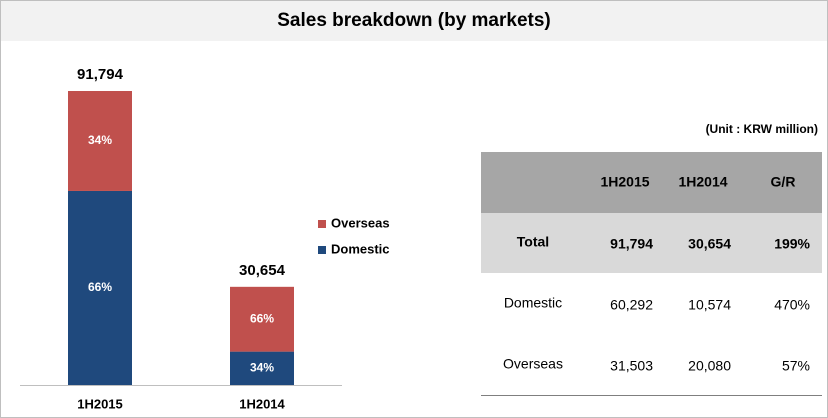  I want to click on table-cell: 57%, so click(796, 366).